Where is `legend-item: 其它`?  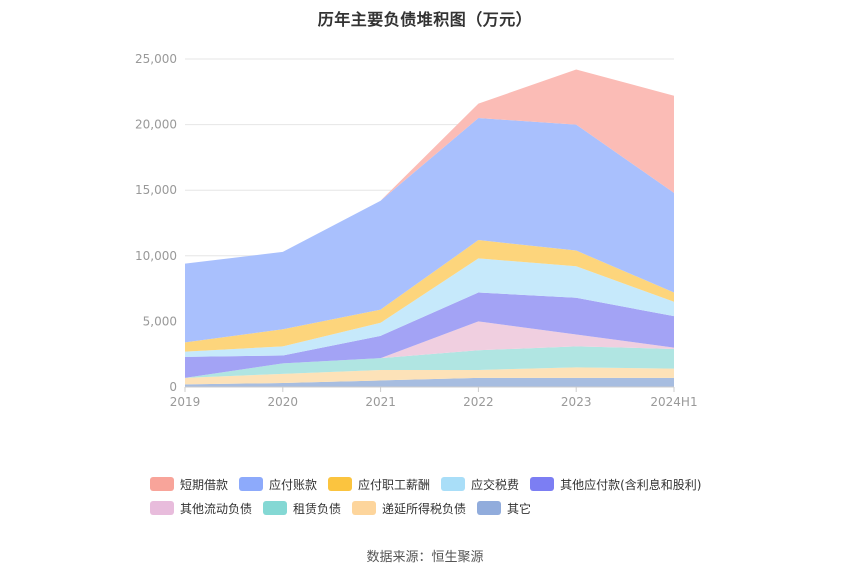 legend-item: 其它 is located at coordinates (504, 508).